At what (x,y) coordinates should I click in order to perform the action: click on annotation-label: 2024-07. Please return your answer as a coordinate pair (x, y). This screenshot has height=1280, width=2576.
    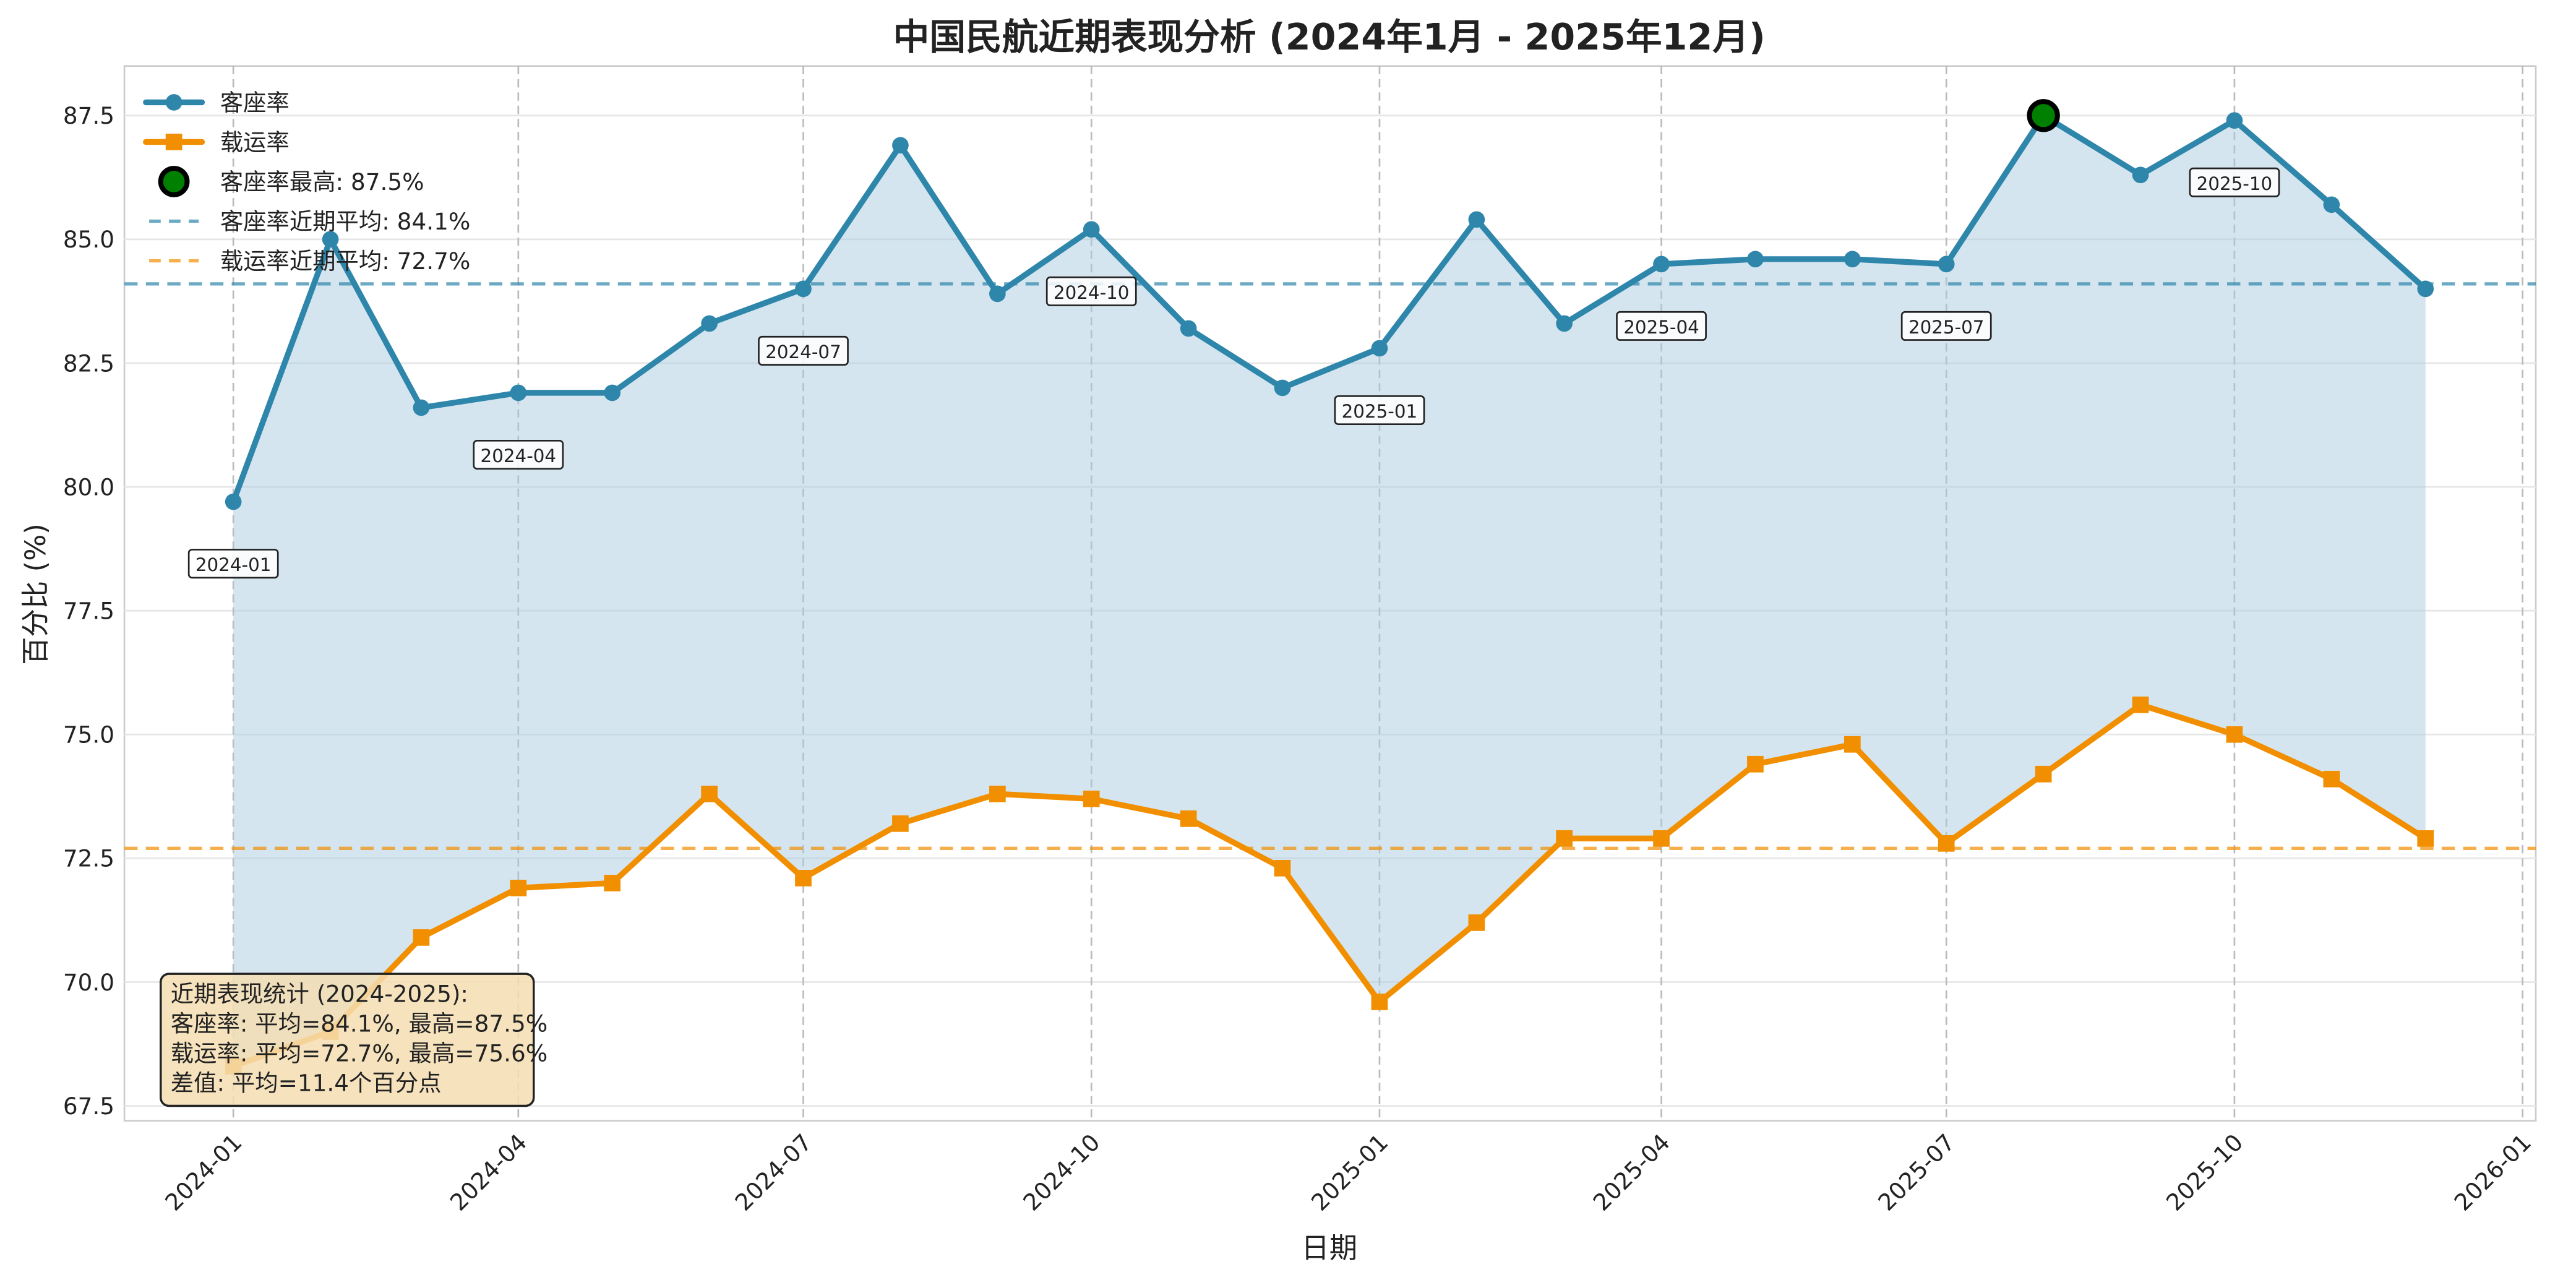
    Looking at the image, I should click on (803, 352).